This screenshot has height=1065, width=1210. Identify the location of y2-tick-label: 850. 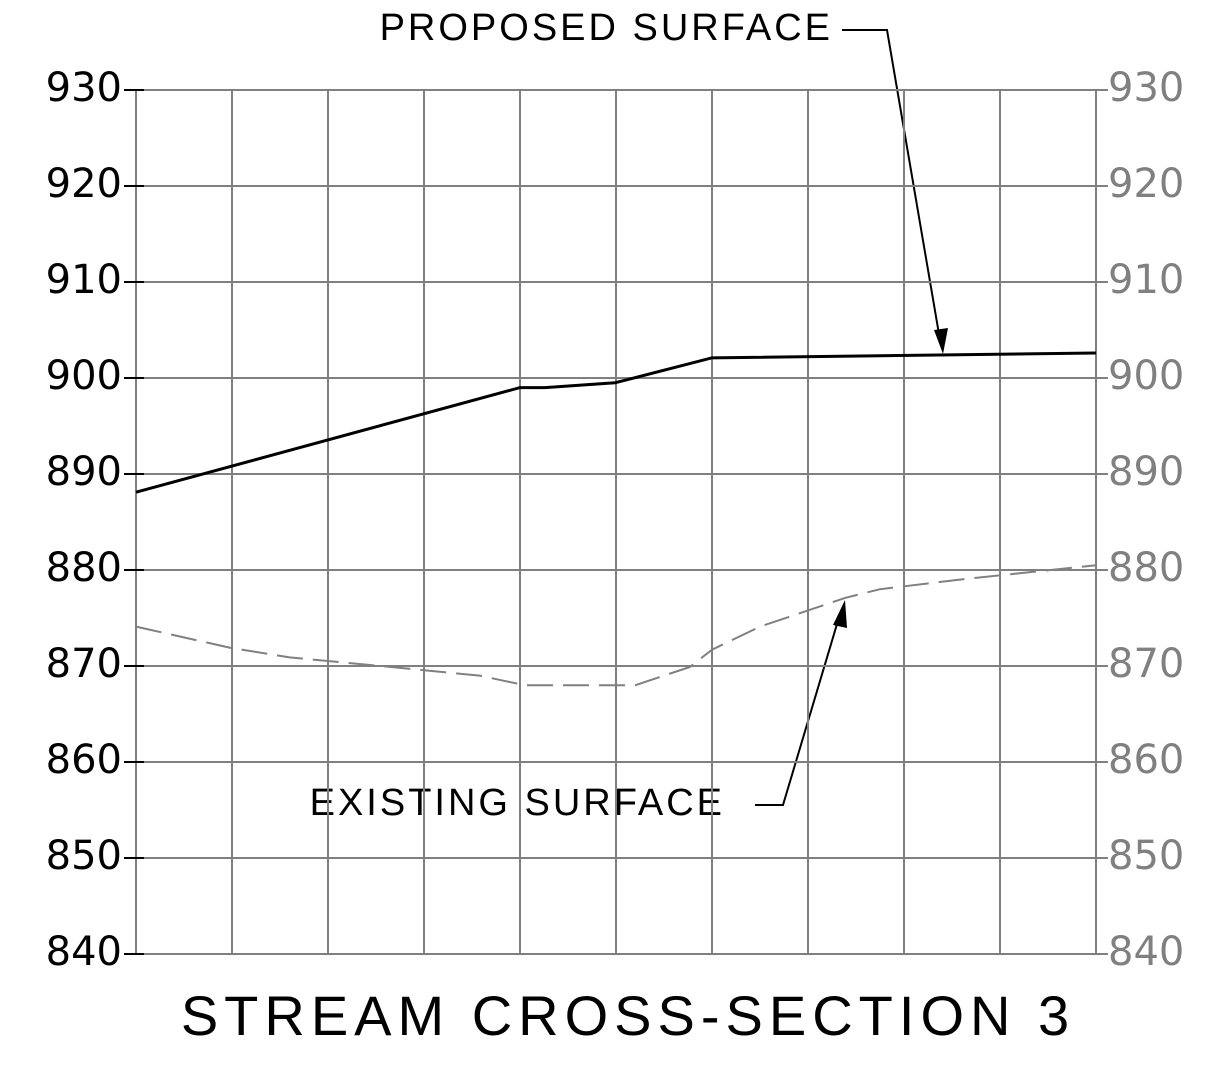
(1146, 856).